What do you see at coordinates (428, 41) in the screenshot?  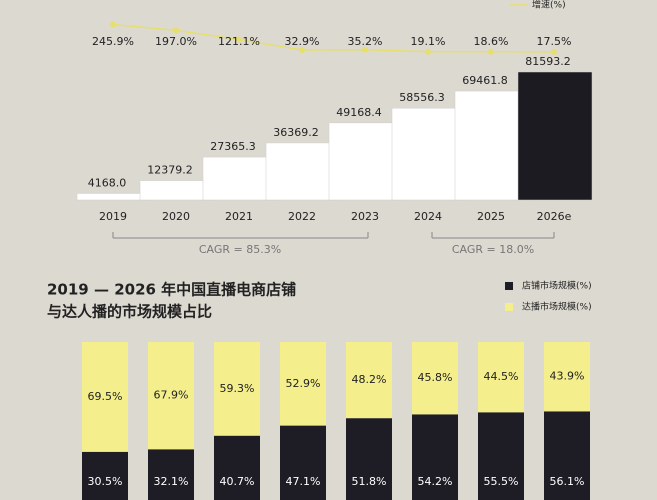 I see `value-label: 19.1%` at bounding box center [428, 41].